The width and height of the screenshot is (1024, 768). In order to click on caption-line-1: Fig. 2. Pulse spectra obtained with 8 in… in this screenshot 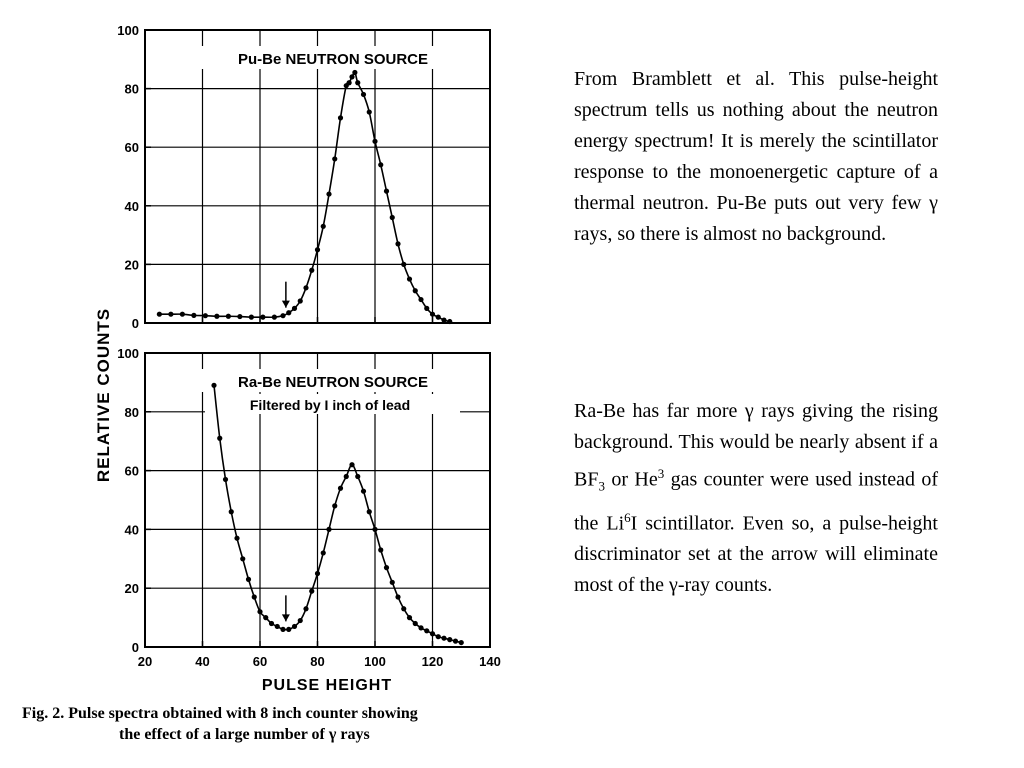, I will do `click(220, 713)`.